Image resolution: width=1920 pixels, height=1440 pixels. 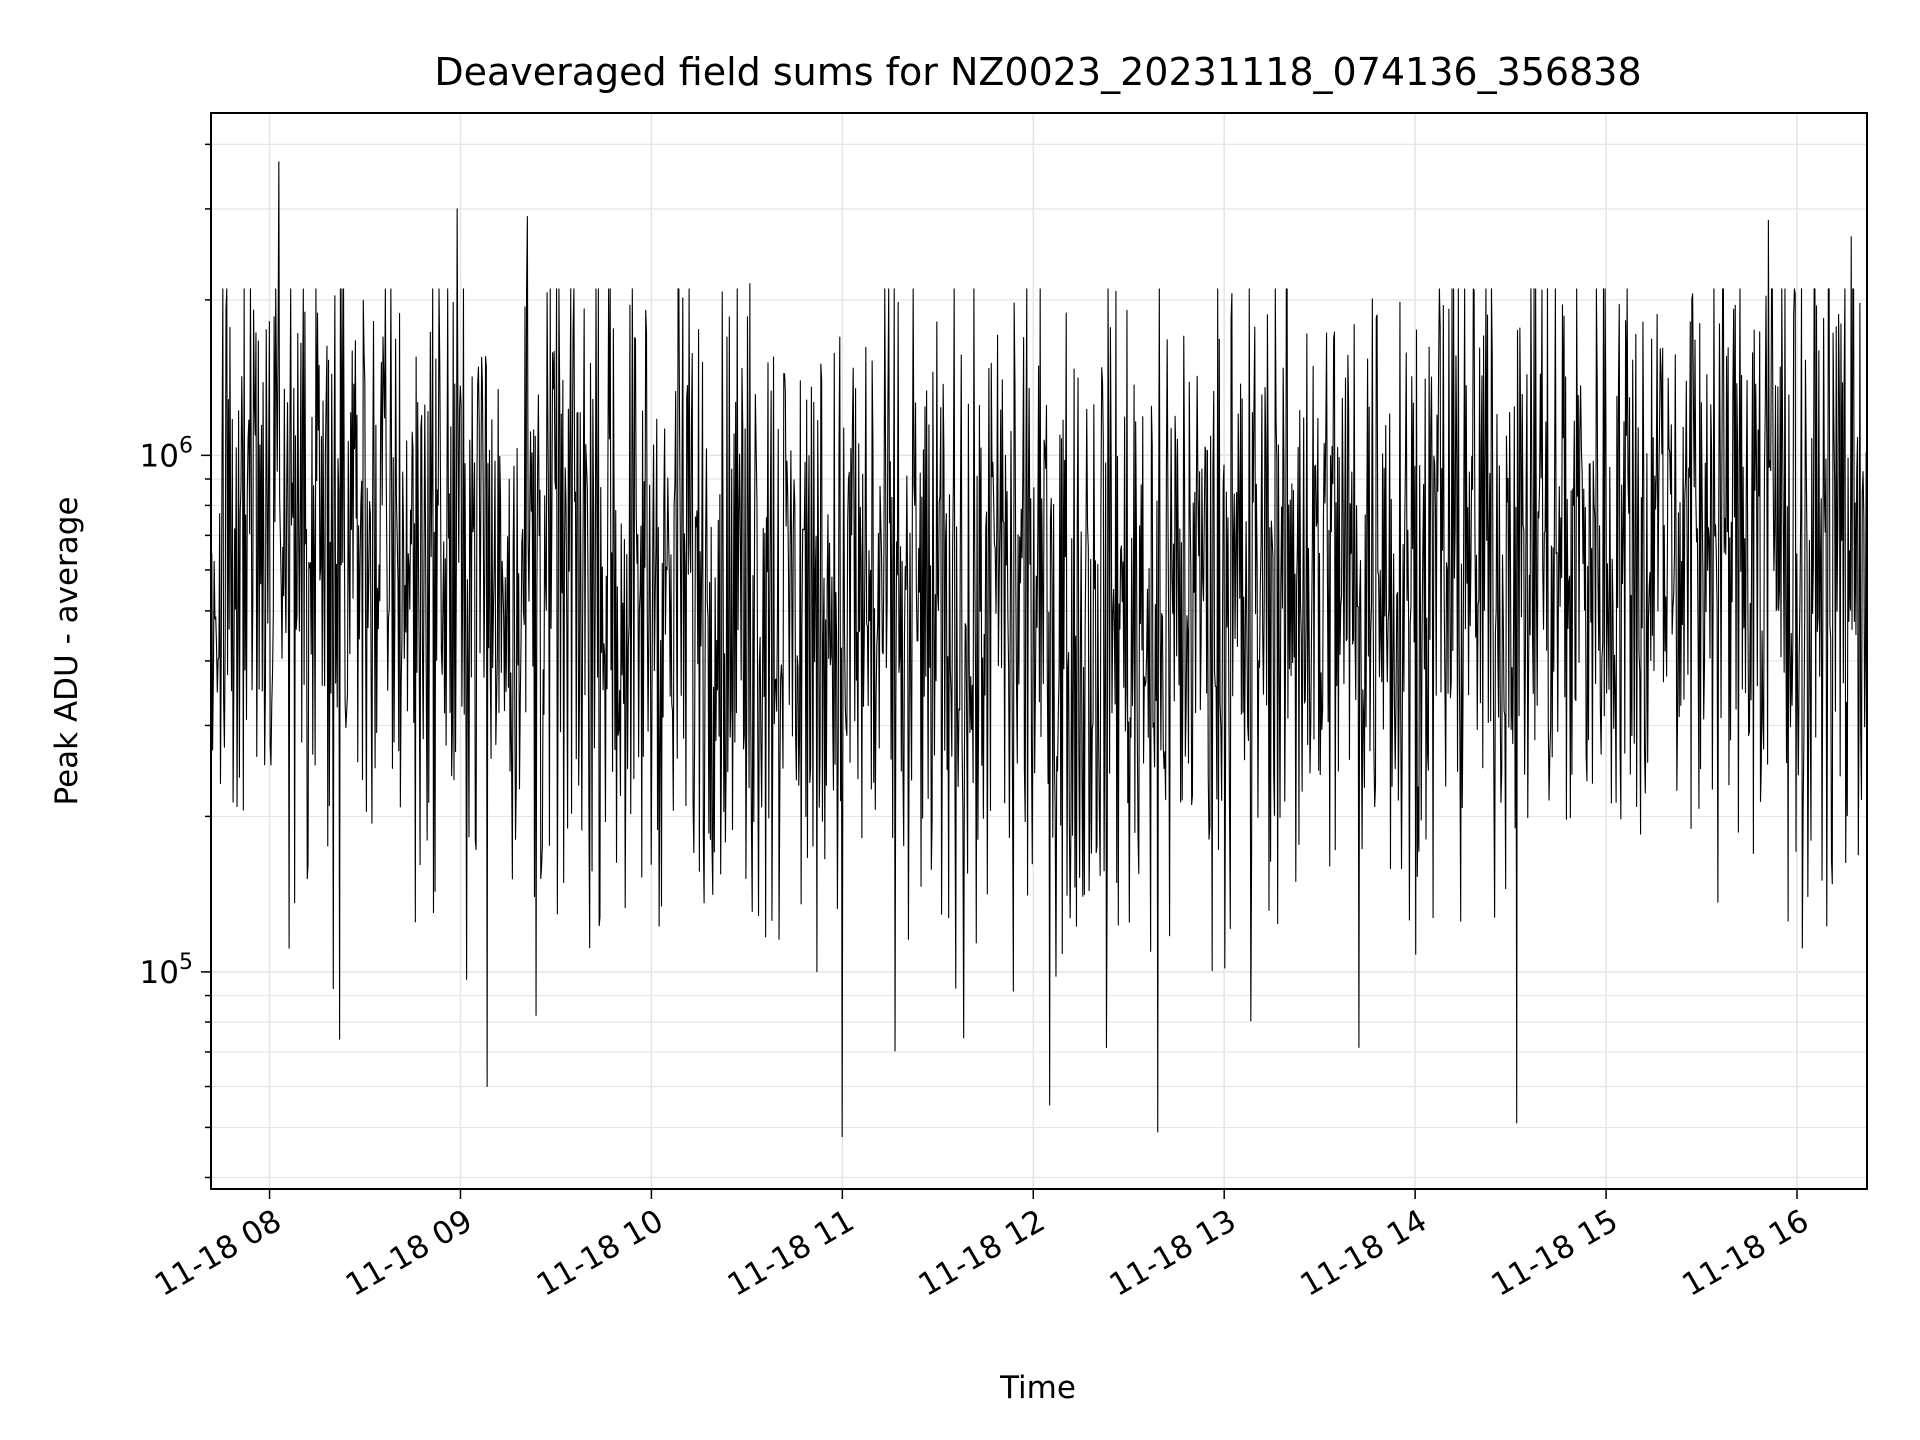 I want to click on y-axis-label: Peak ADU - average, so click(x=67, y=650).